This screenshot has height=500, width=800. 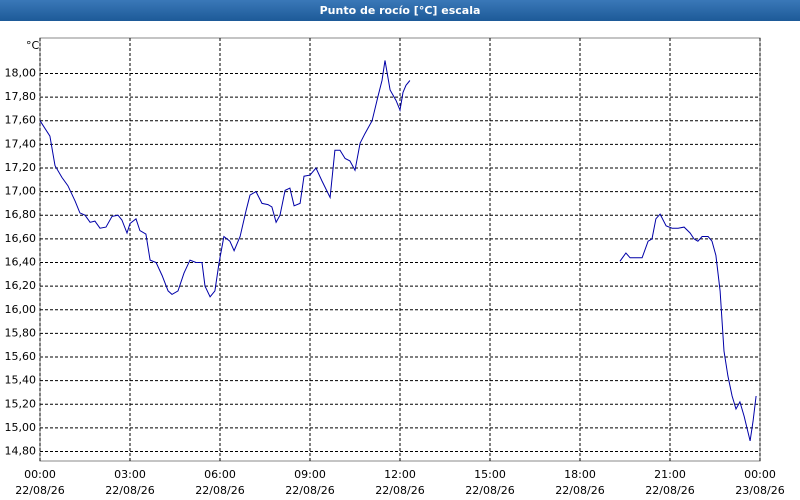 I want to click on y-tick-label: 18,00, so click(x=21, y=72).